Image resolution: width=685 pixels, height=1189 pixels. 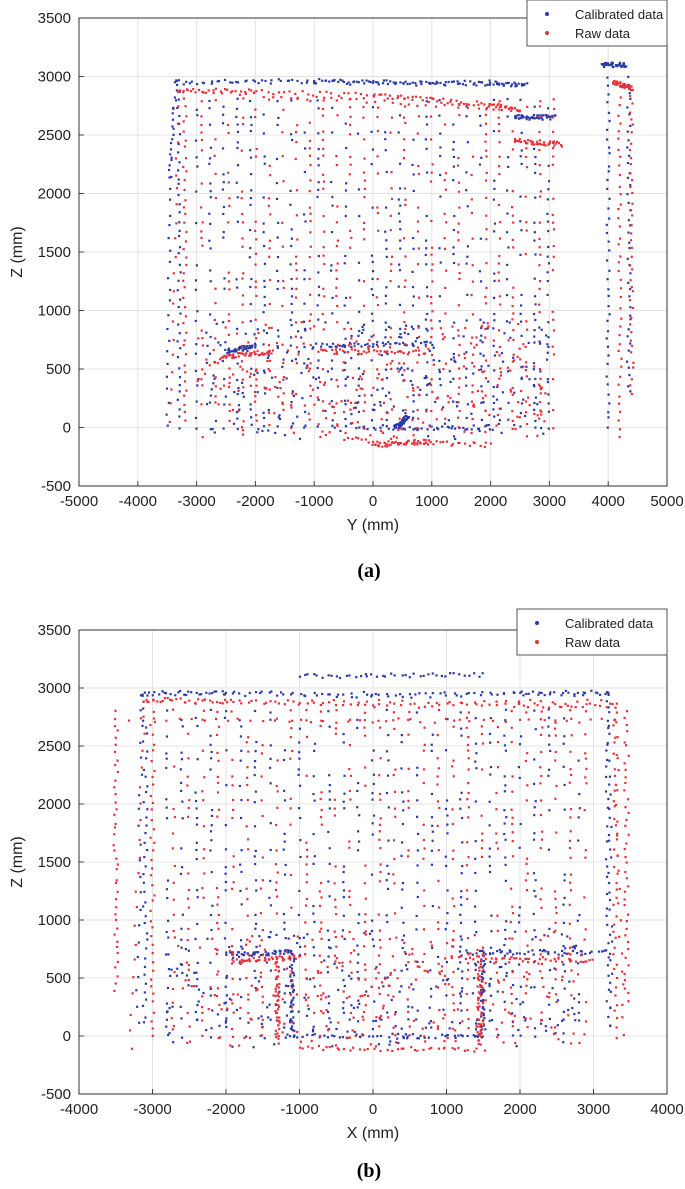 I want to click on legend-box, so click(x=597, y=23).